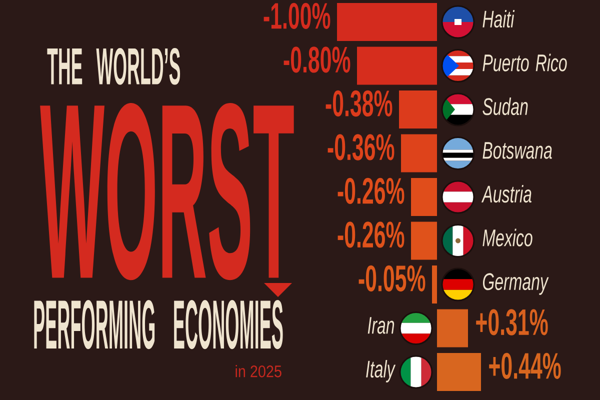  Describe the element at coordinates (381, 325) in the screenshot. I see `y-tick-label: Iran` at that location.